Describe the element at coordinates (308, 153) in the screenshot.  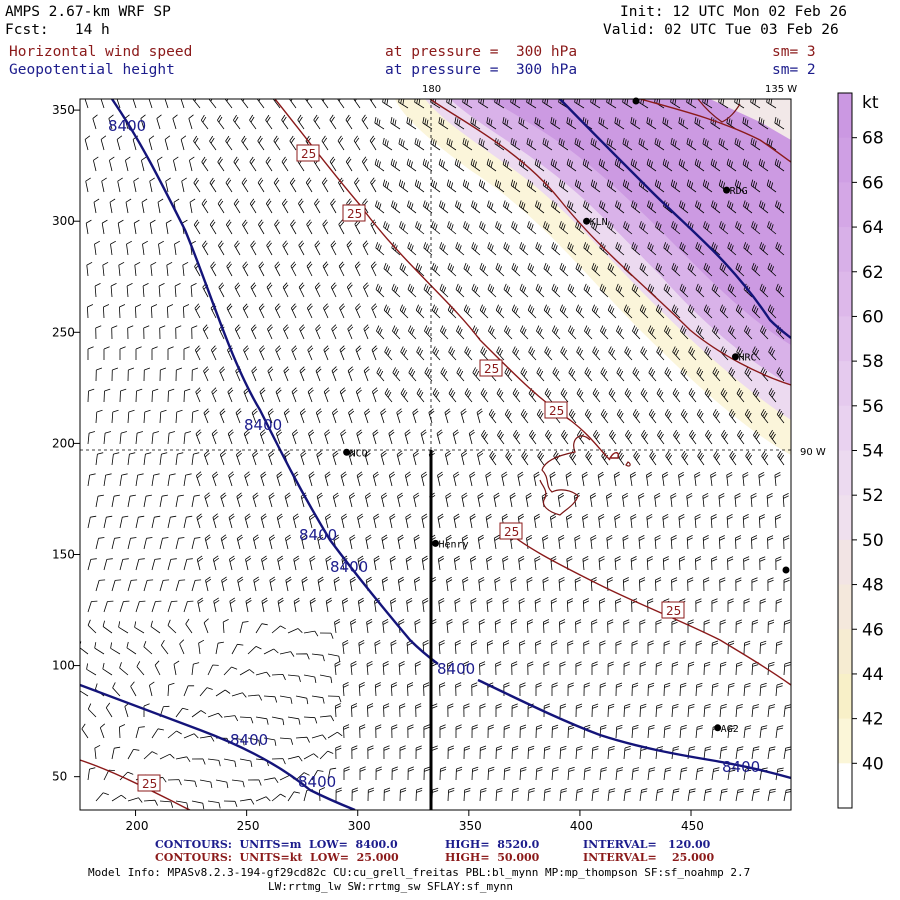
I see `speed-label-1: 25` at that location.